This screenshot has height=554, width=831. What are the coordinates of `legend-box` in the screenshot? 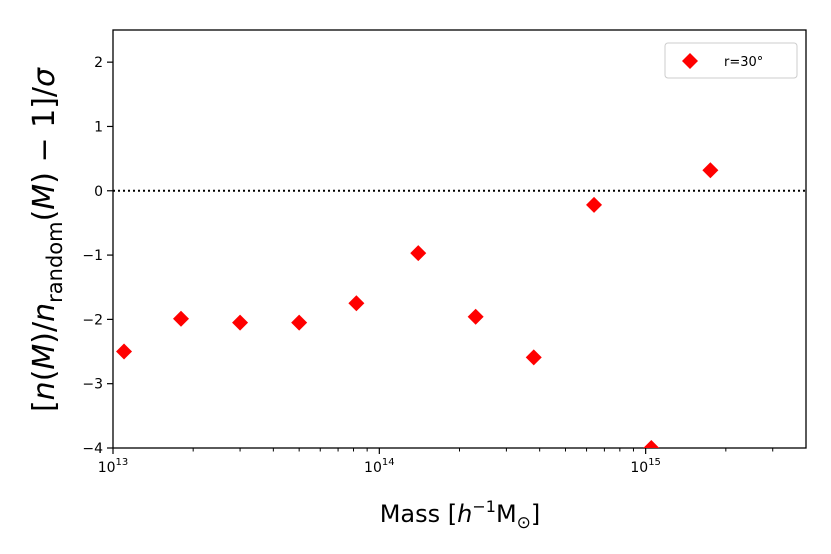 It's located at (731, 60).